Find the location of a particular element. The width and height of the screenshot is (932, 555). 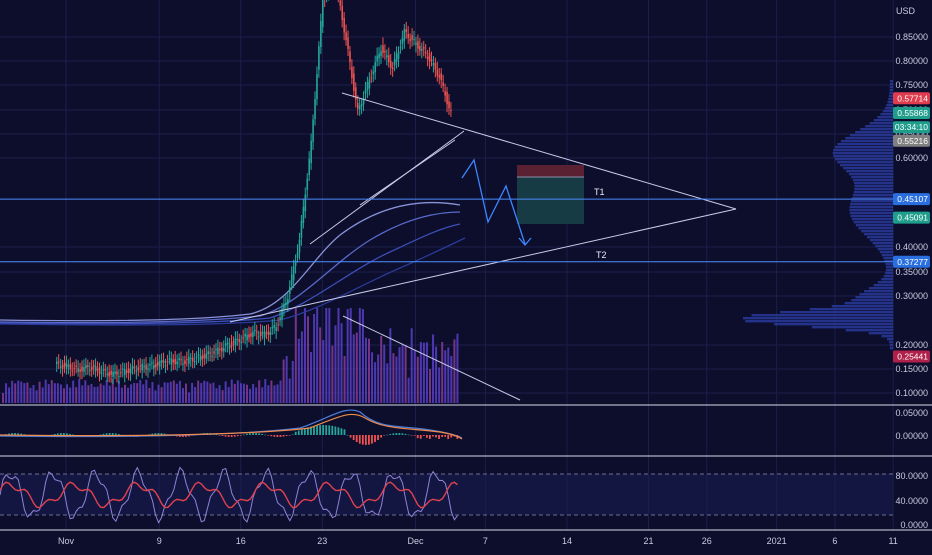

price-axis-label: 0.10000 is located at coordinates (911, 393).